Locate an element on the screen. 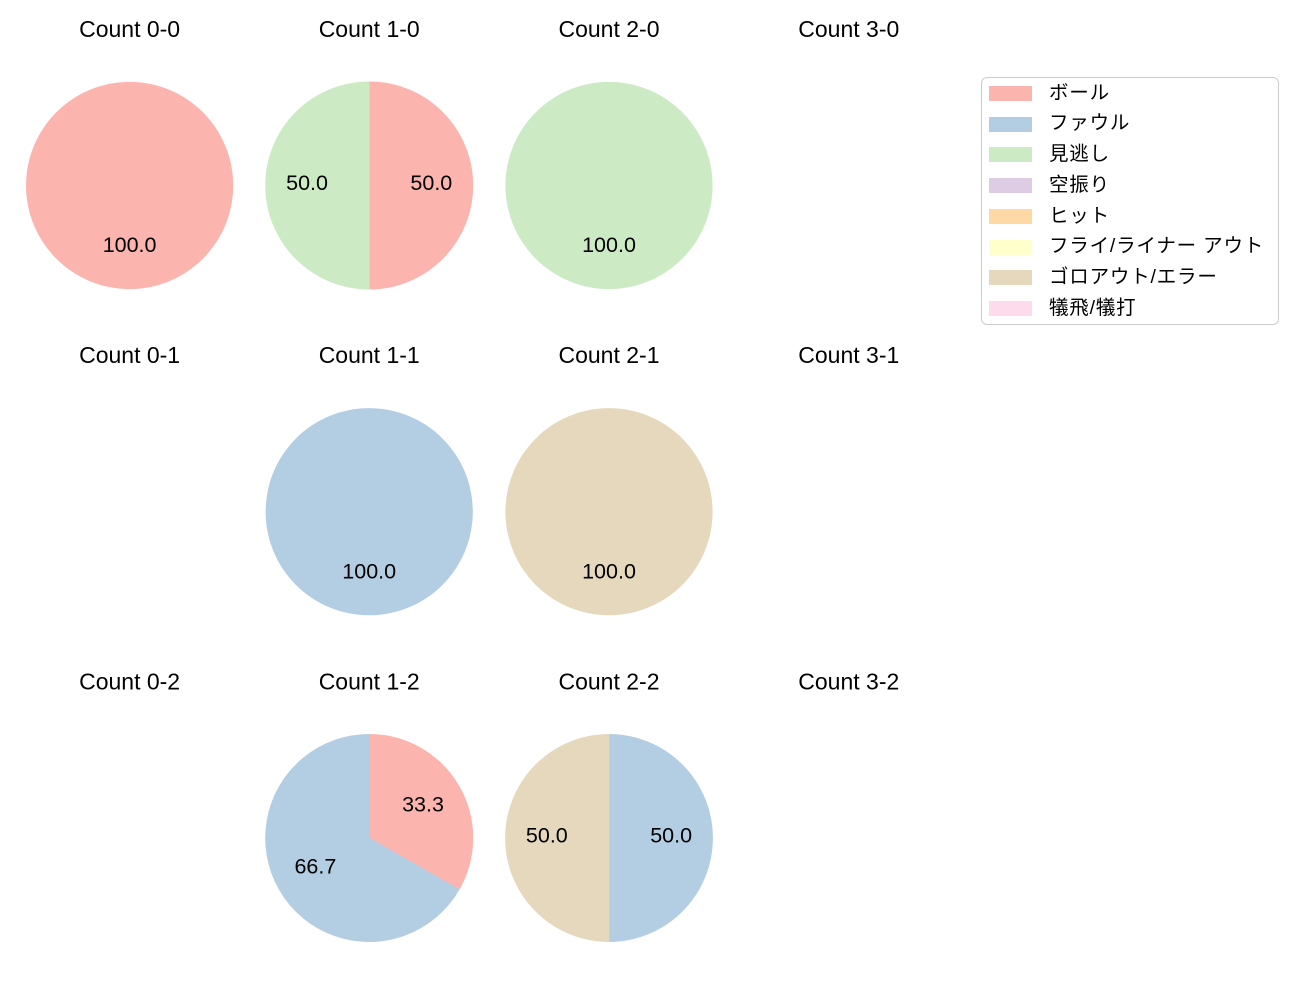  legend-item-label: フライ/ライナー アウト is located at coordinates (1157, 246).